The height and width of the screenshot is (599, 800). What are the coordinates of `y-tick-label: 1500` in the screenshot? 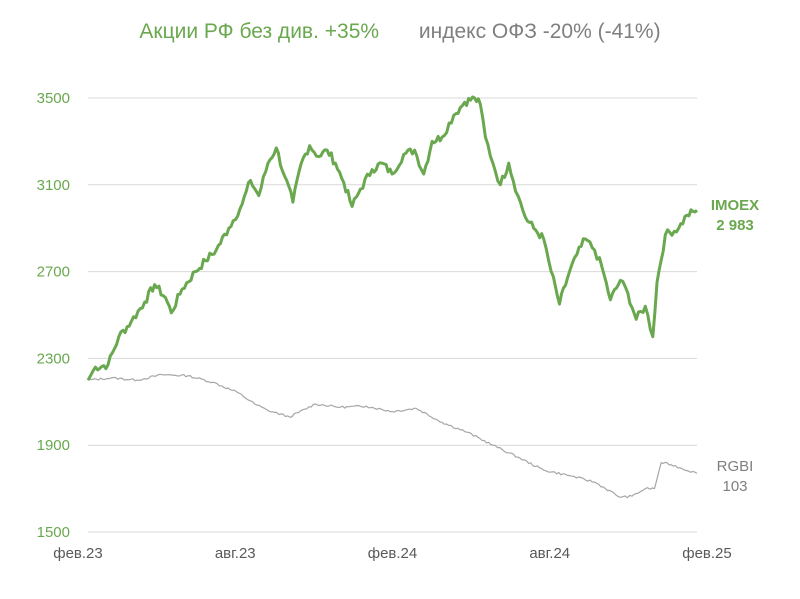 It's located at (53, 532).